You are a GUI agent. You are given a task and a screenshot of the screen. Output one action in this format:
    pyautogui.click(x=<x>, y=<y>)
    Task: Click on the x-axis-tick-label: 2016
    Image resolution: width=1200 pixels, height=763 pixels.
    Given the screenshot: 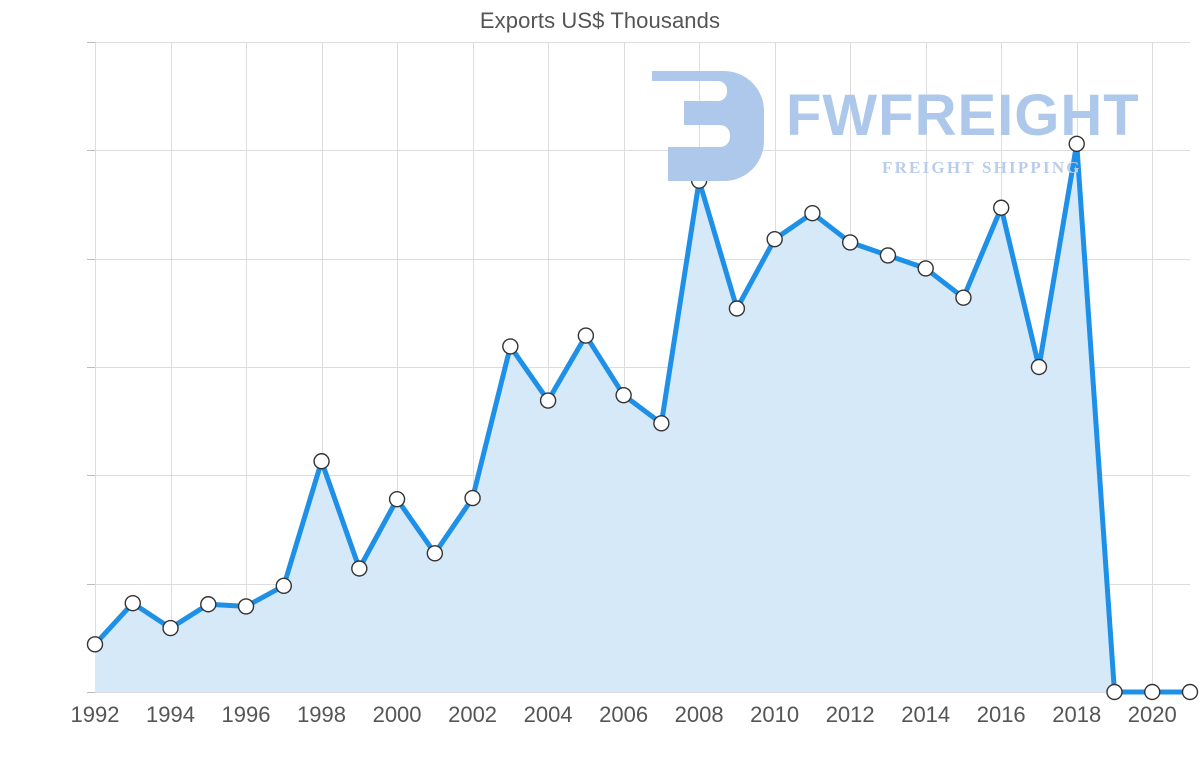 What is the action you would take?
    pyautogui.click(x=1001, y=714)
    